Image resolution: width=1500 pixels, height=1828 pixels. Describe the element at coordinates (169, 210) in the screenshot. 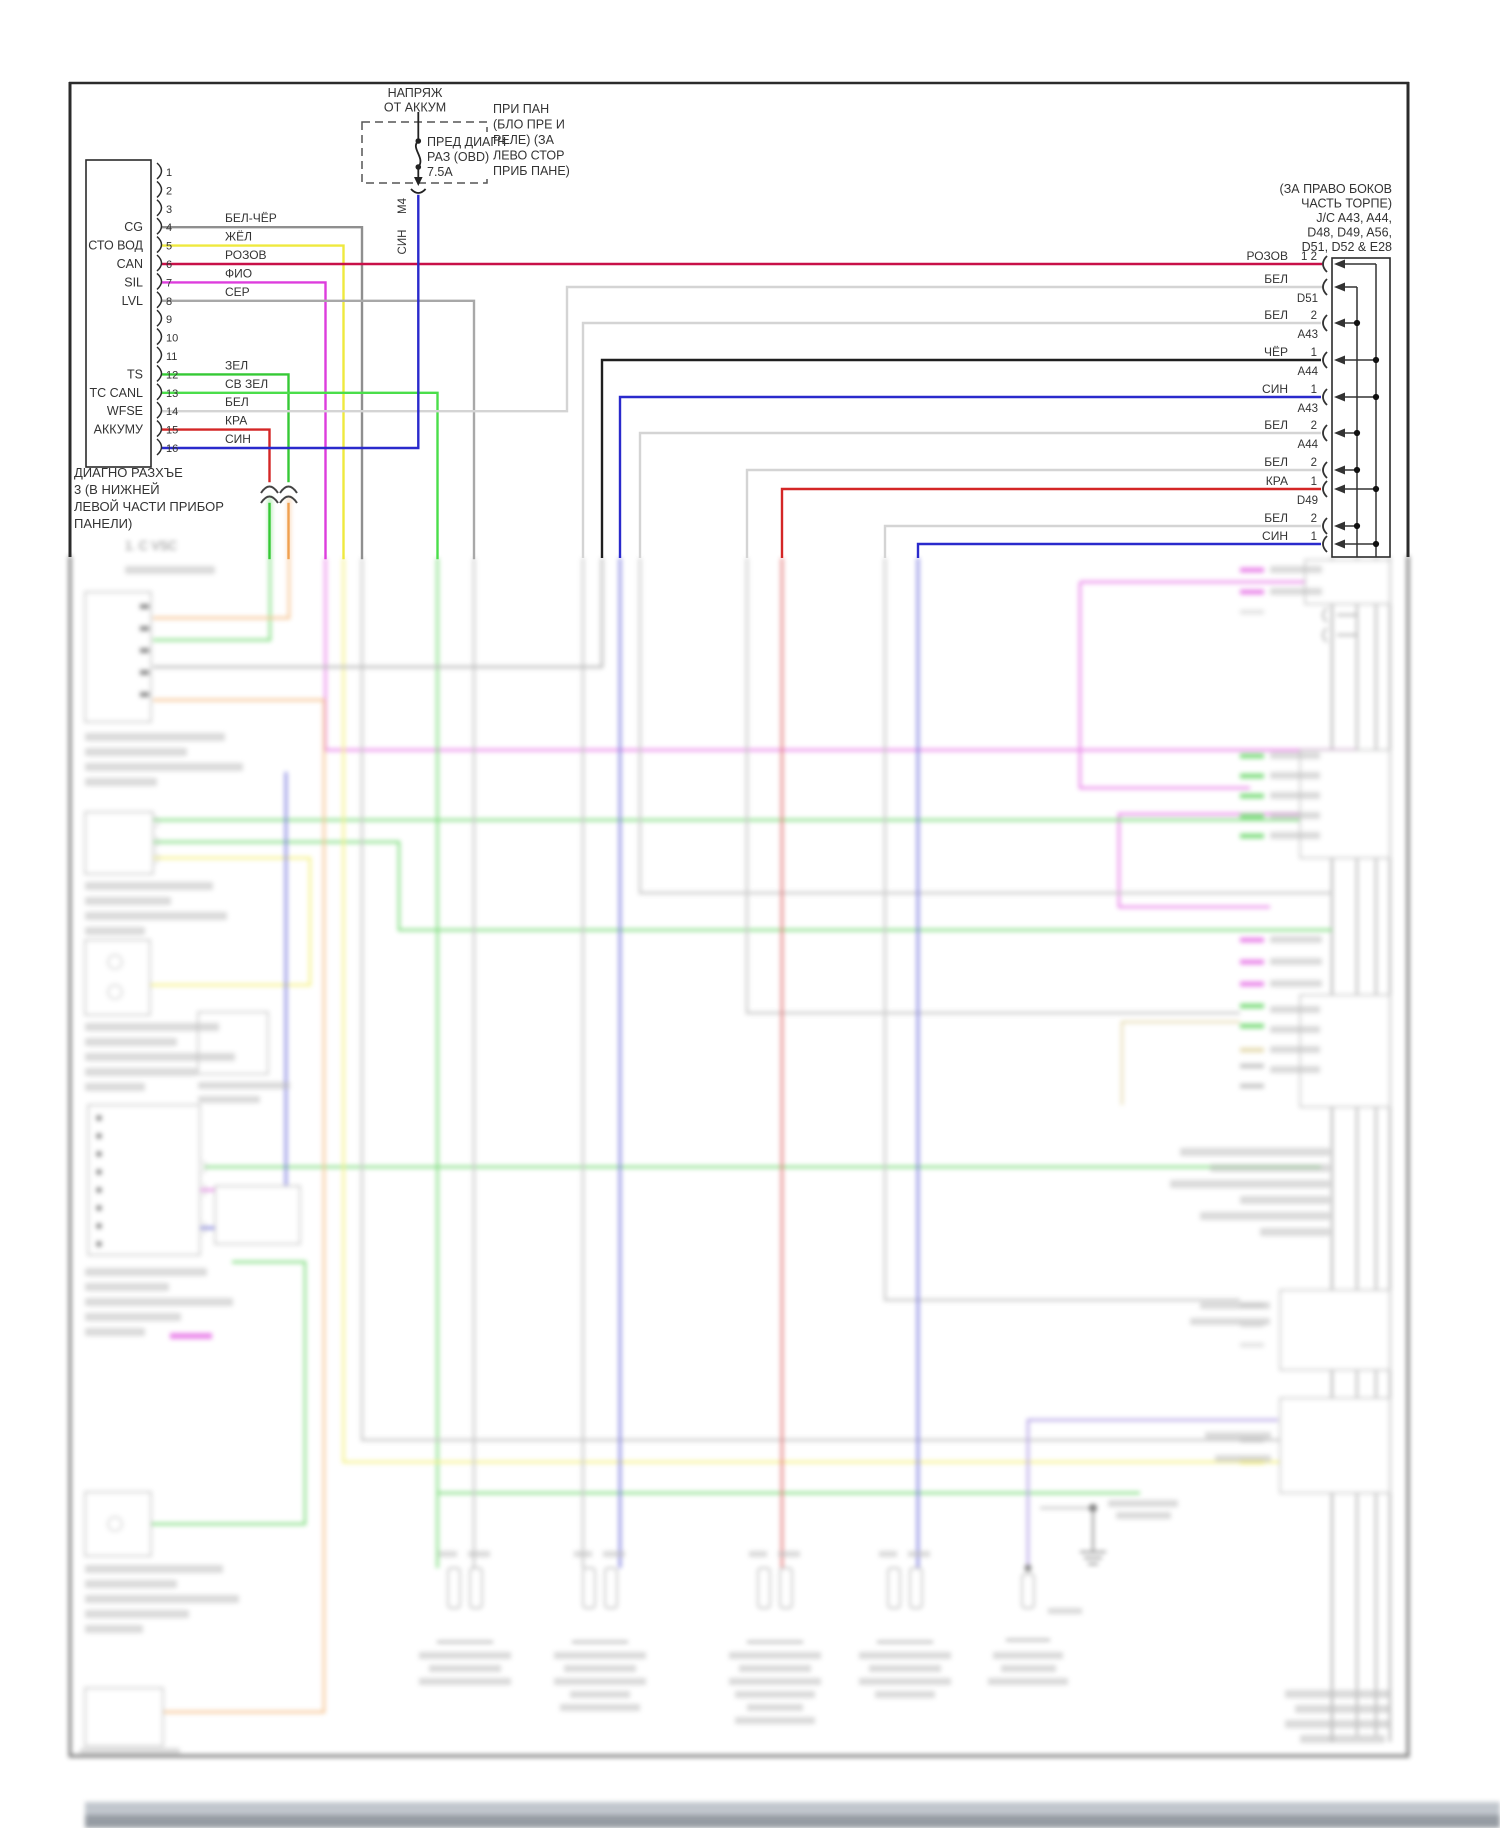

I see `pin-number: 3` at that location.